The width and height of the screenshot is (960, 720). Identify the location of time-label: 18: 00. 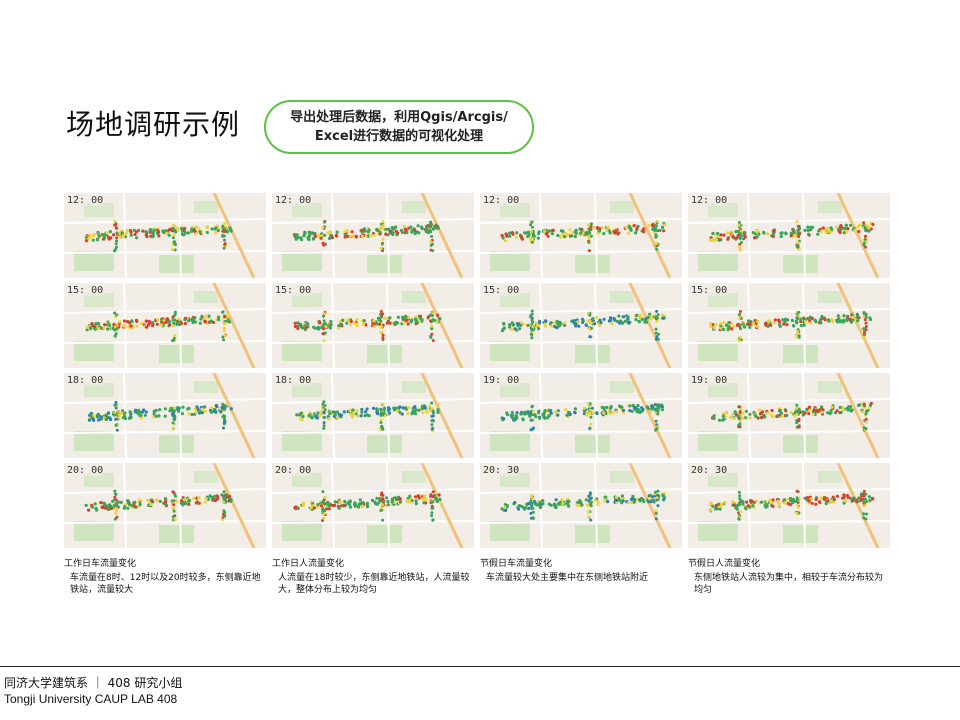
(85, 380).